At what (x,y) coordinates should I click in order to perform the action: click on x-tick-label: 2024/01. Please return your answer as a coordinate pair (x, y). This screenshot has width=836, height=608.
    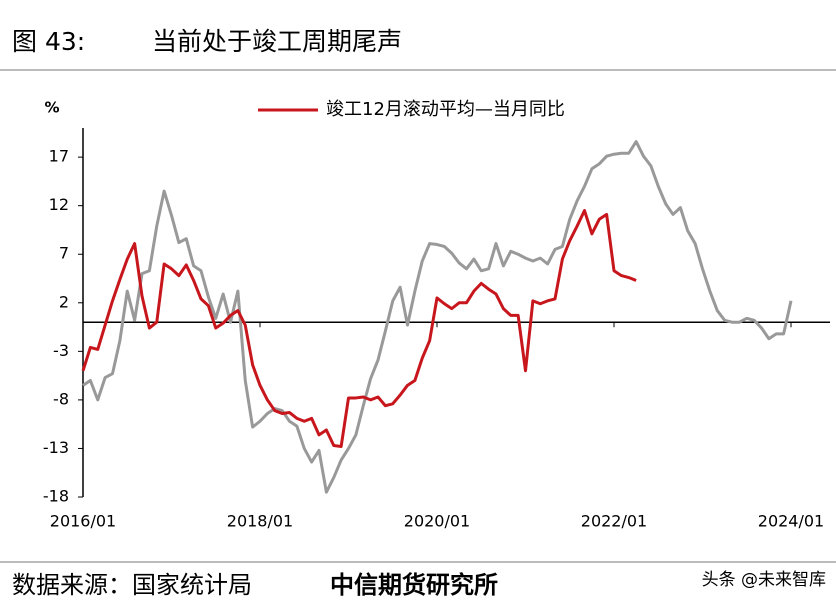
    Looking at the image, I should click on (791, 521).